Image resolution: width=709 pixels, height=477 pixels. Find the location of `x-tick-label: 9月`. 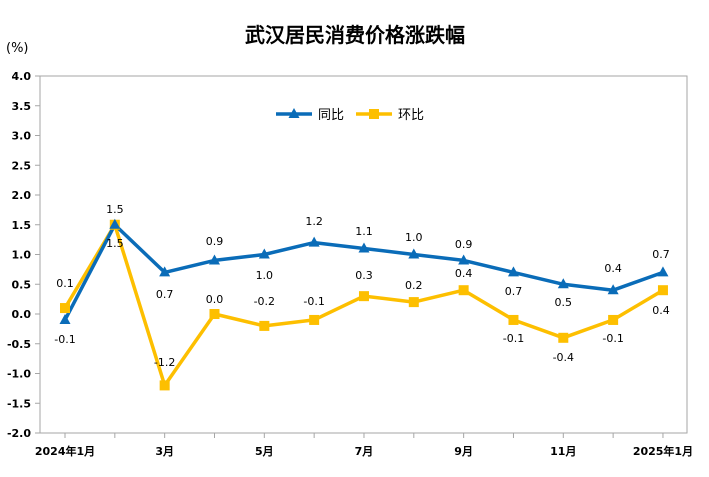

x-tick-label: 9月 is located at coordinates (463, 451).